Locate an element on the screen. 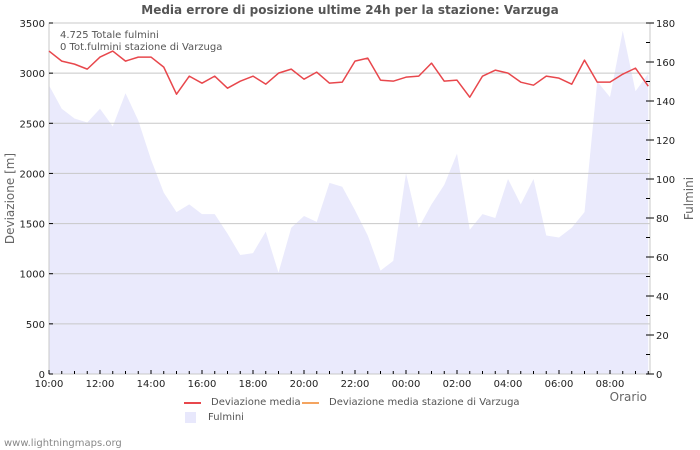 Image resolution: width=700 pixels, height=450 pixels. legend-swatch-orange-line is located at coordinates (310, 402).